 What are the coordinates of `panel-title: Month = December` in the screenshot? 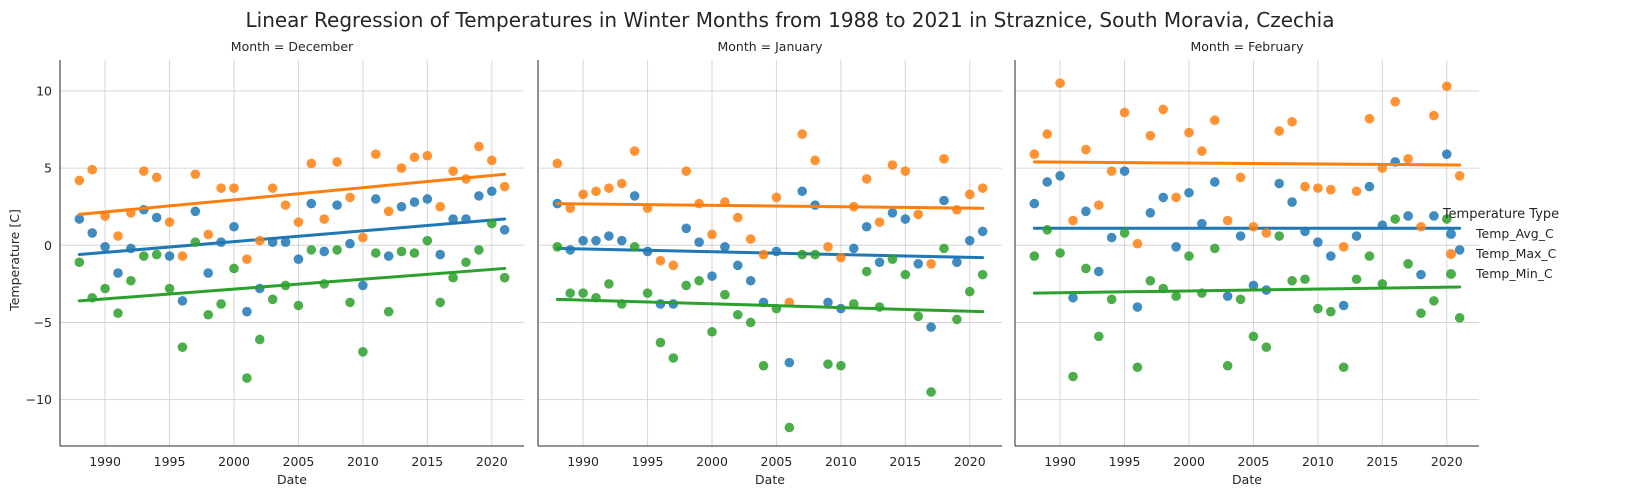 It's located at (292, 46).